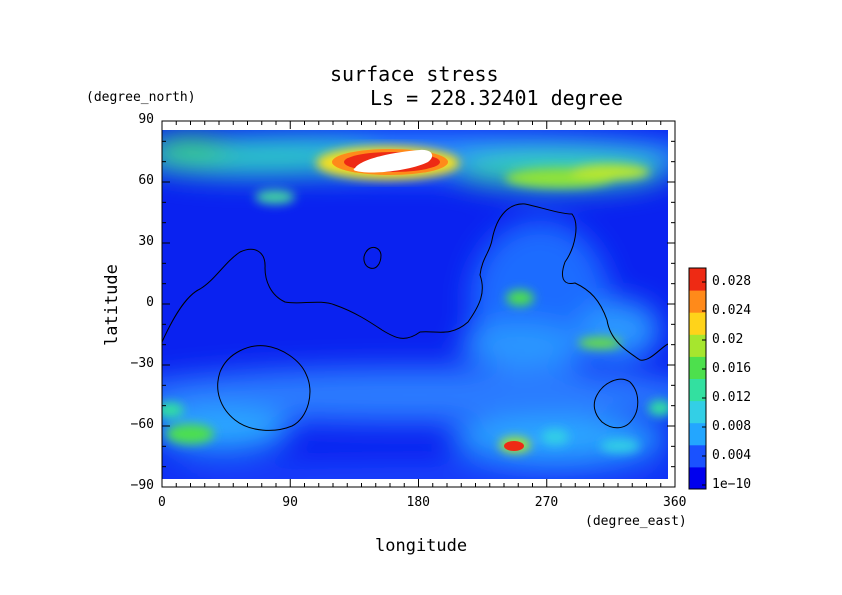 The width and height of the screenshot is (842, 595). Describe the element at coordinates (146, 180) in the screenshot. I see `y-tick-label: 60` at that location.